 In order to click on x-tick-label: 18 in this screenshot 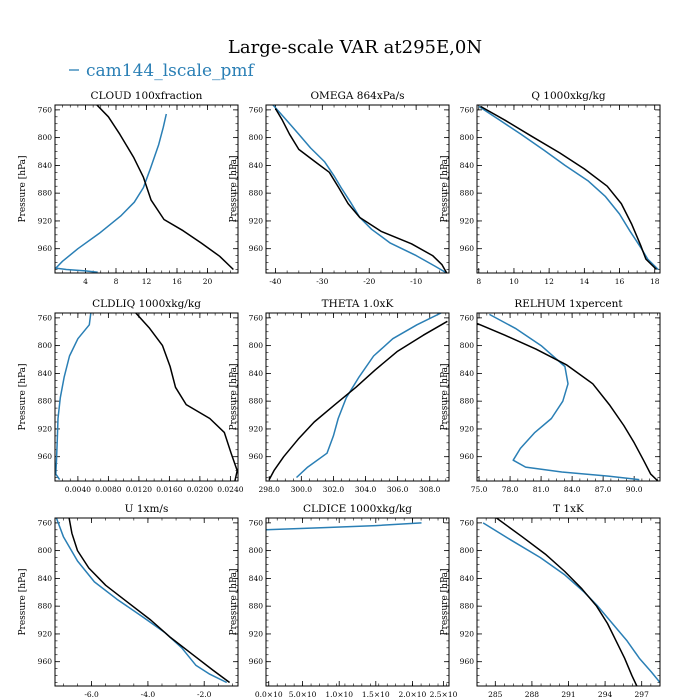, I will do `click(655, 281)`.